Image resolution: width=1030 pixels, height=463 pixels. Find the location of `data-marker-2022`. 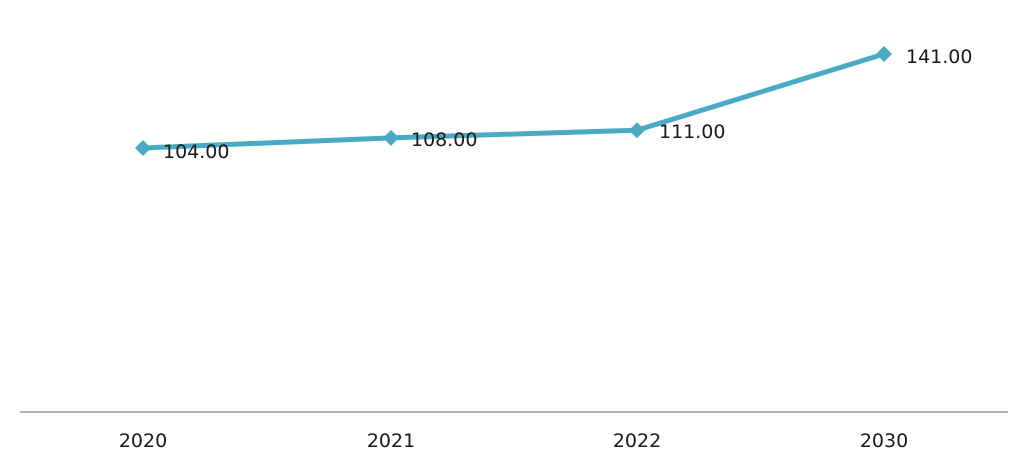

data-marker-2022 is located at coordinates (637, 130).